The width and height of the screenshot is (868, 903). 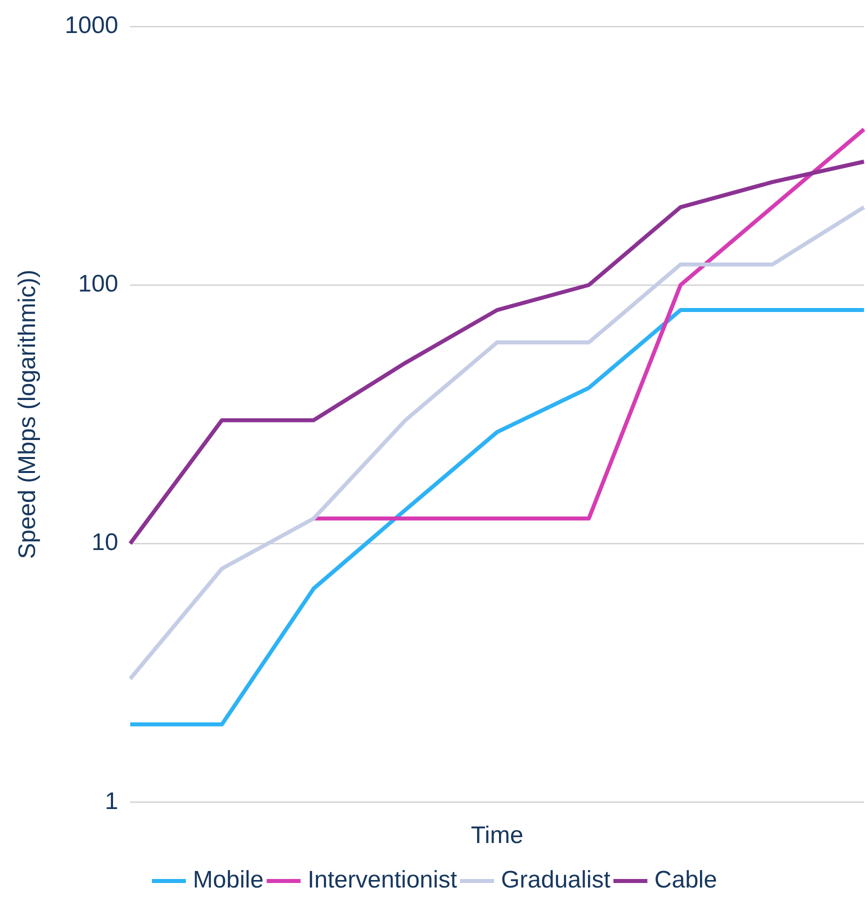 What do you see at coordinates (556, 880) in the screenshot?
I see `legend-label: Gradualist` at bounding box center [556, 880].